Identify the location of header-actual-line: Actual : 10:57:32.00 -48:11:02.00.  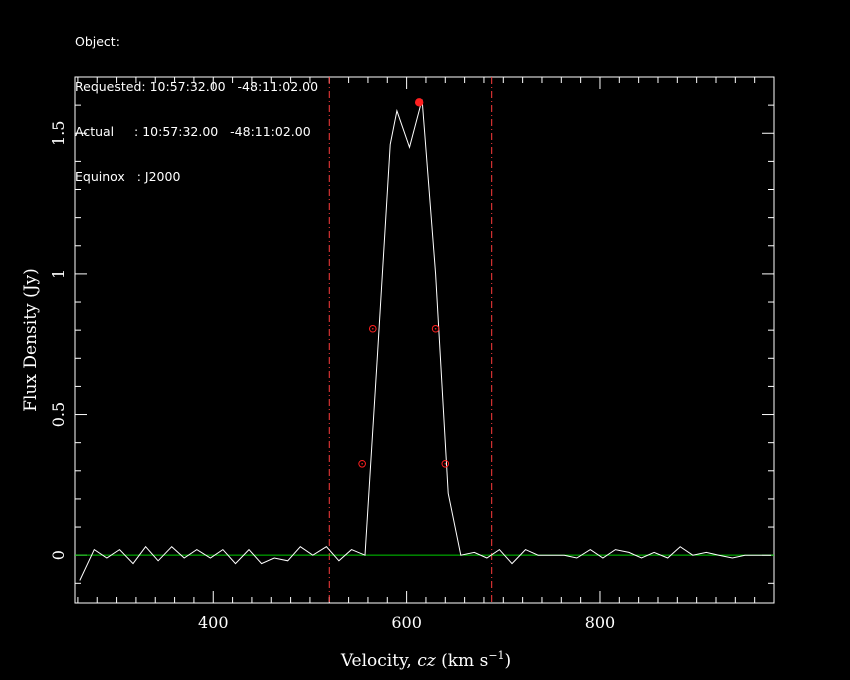
(193, 131).